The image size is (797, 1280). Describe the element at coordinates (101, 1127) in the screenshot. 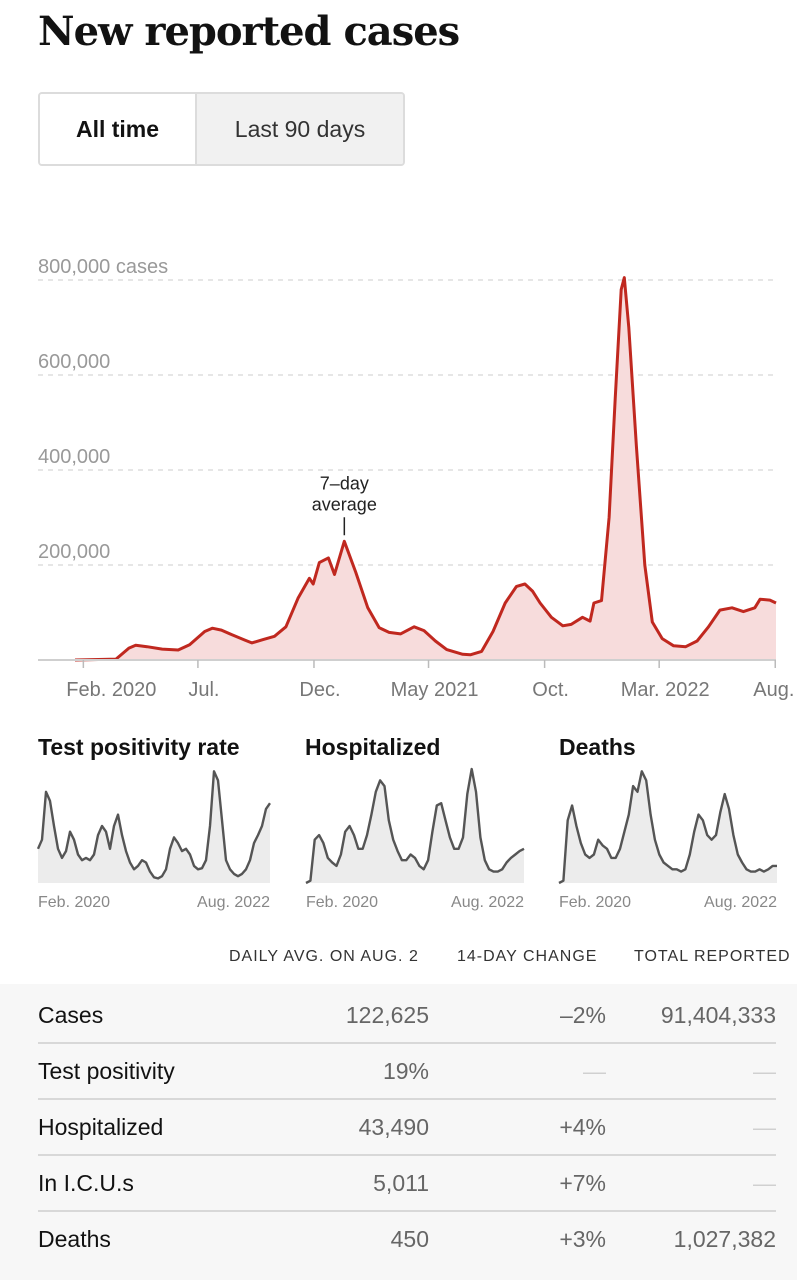

I see `row-label: Hospitalized` at that location.